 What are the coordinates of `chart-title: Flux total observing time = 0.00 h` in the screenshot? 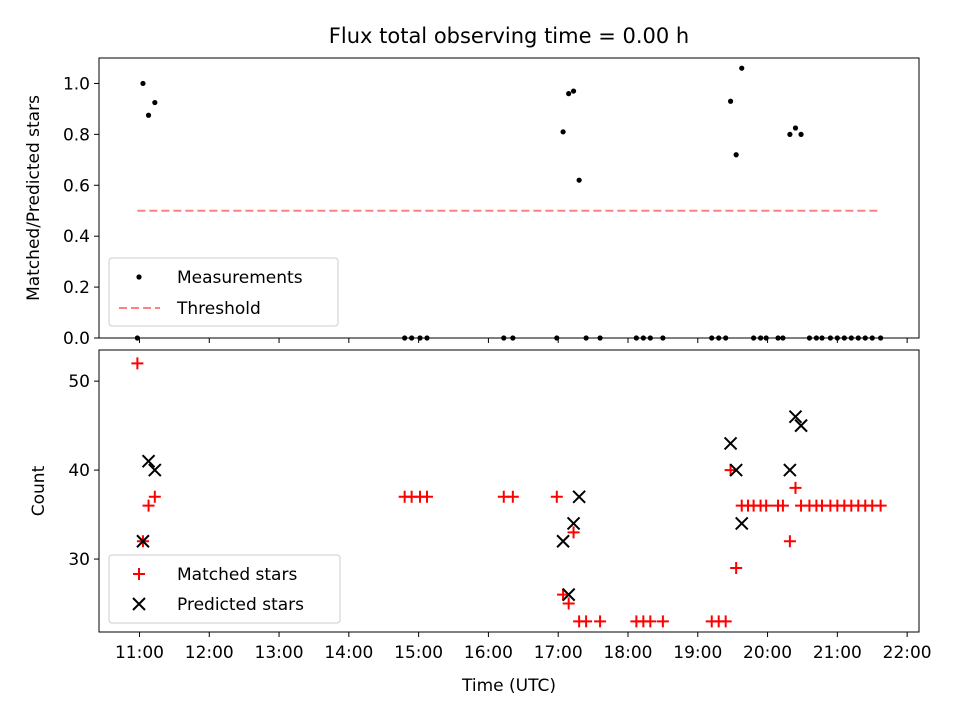 It's located at (509, 36).